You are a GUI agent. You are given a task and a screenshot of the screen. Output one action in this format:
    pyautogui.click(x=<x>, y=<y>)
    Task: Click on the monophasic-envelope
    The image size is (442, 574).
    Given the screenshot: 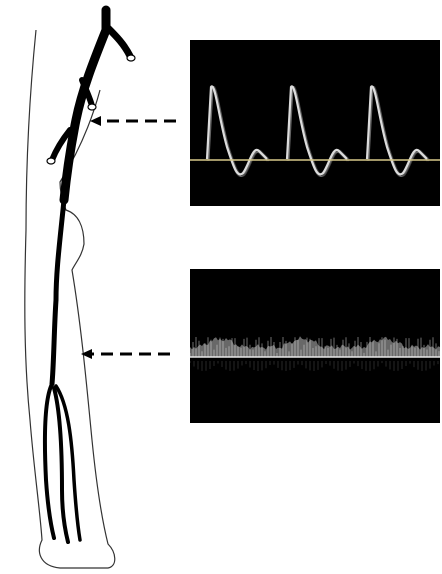 What is the action you would take?
    pyautogui.click(x=315, y=346)
    